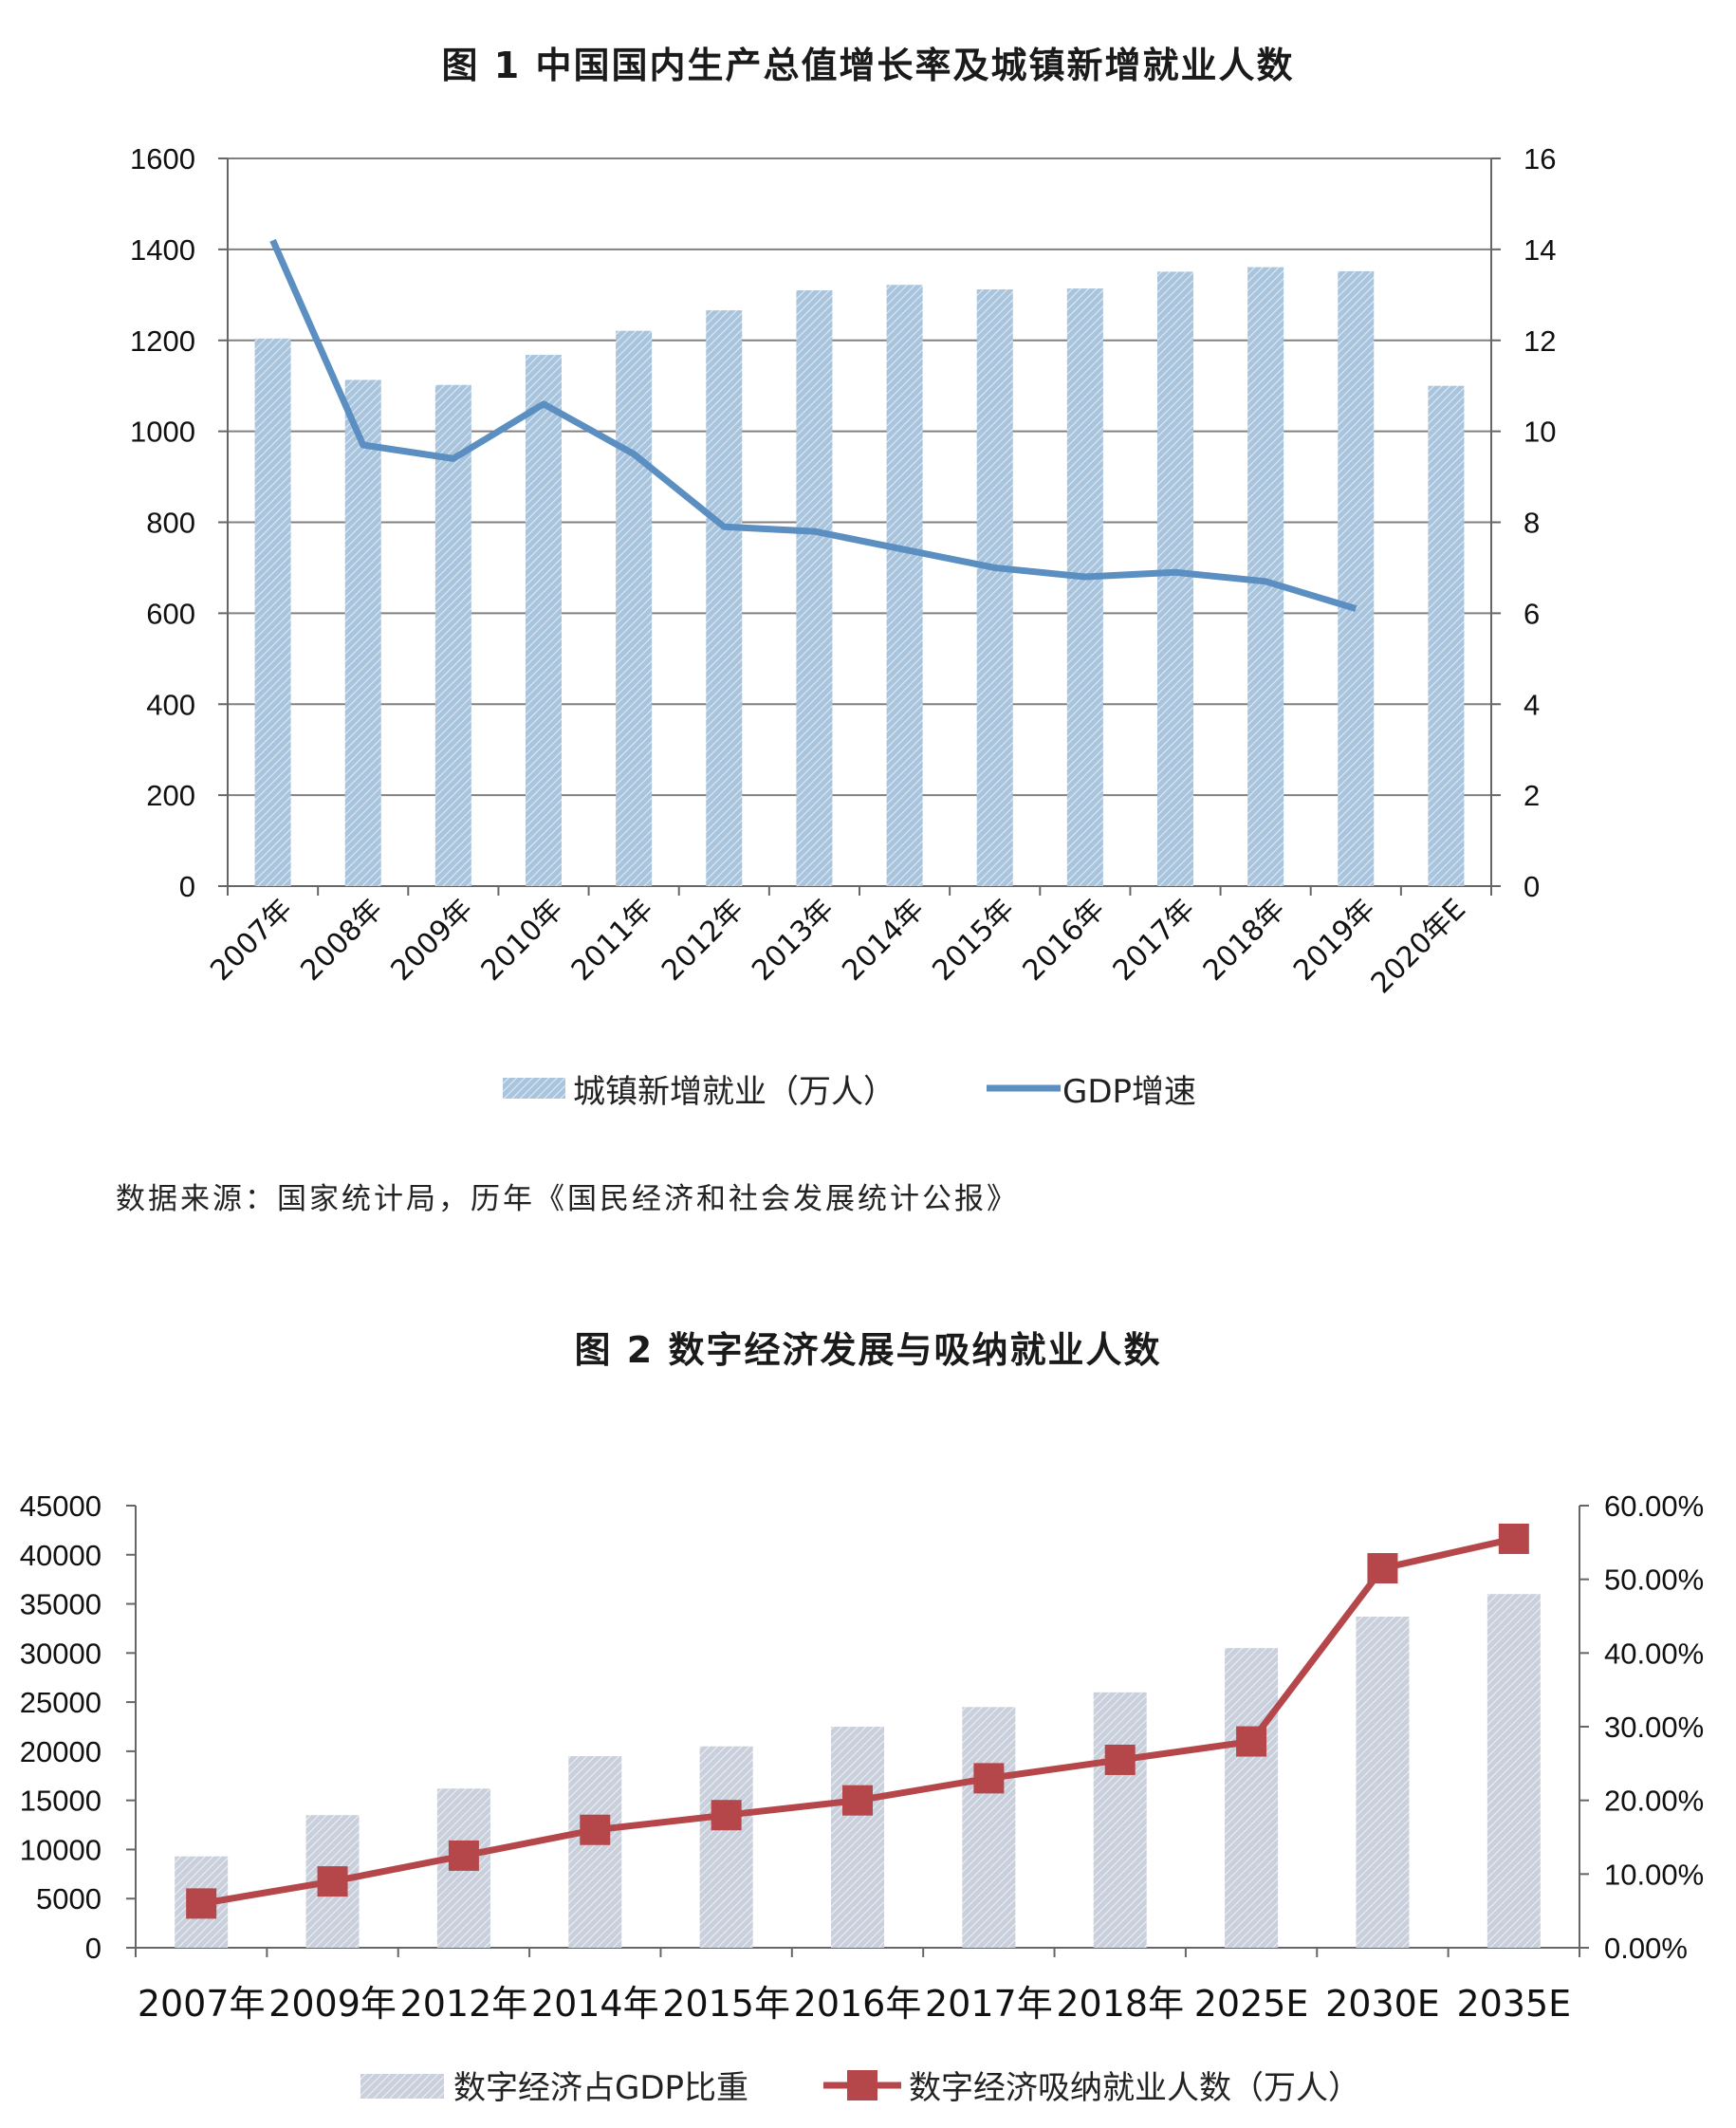  I want to click on x-tick-label: 2012年, so click(464, 2004).